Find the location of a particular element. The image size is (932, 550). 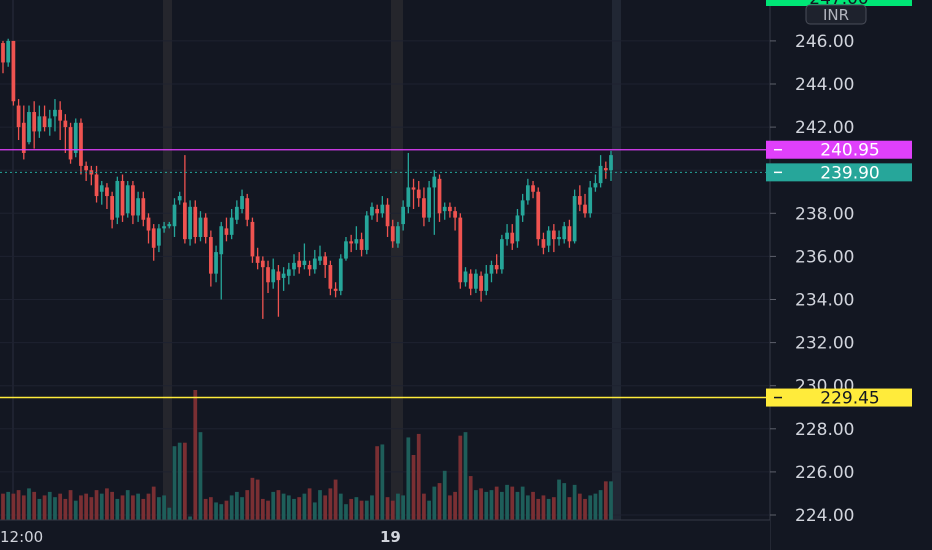

y-tick-label: 236.00 is located at coordinates (824, 257).